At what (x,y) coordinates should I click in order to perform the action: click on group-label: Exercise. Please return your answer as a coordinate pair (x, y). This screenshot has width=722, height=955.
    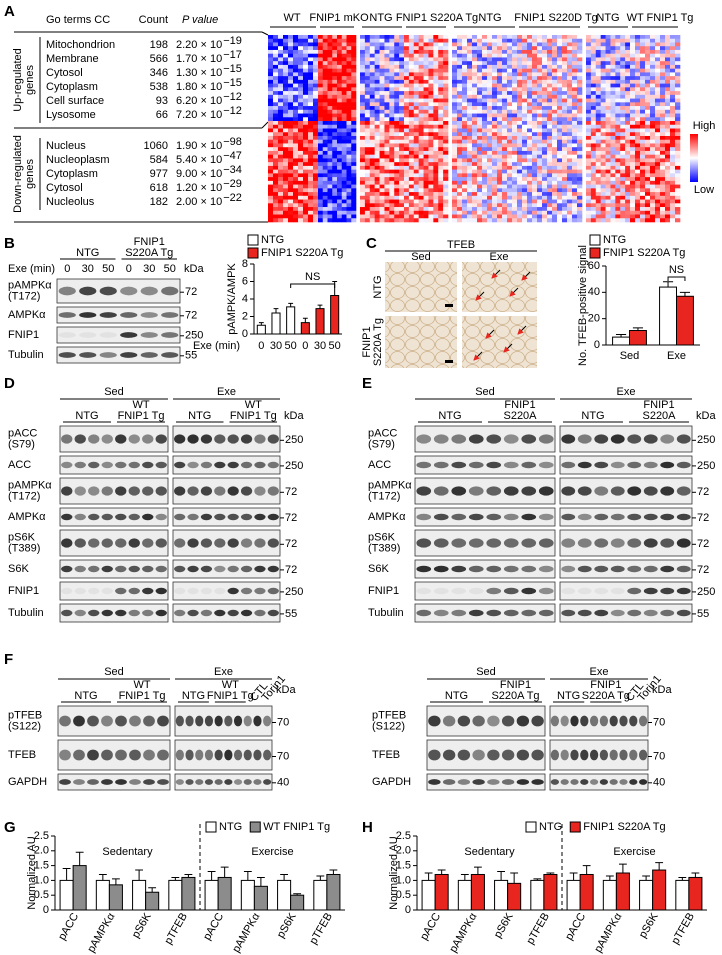
    Looking at the image, I should click on (634, 852).